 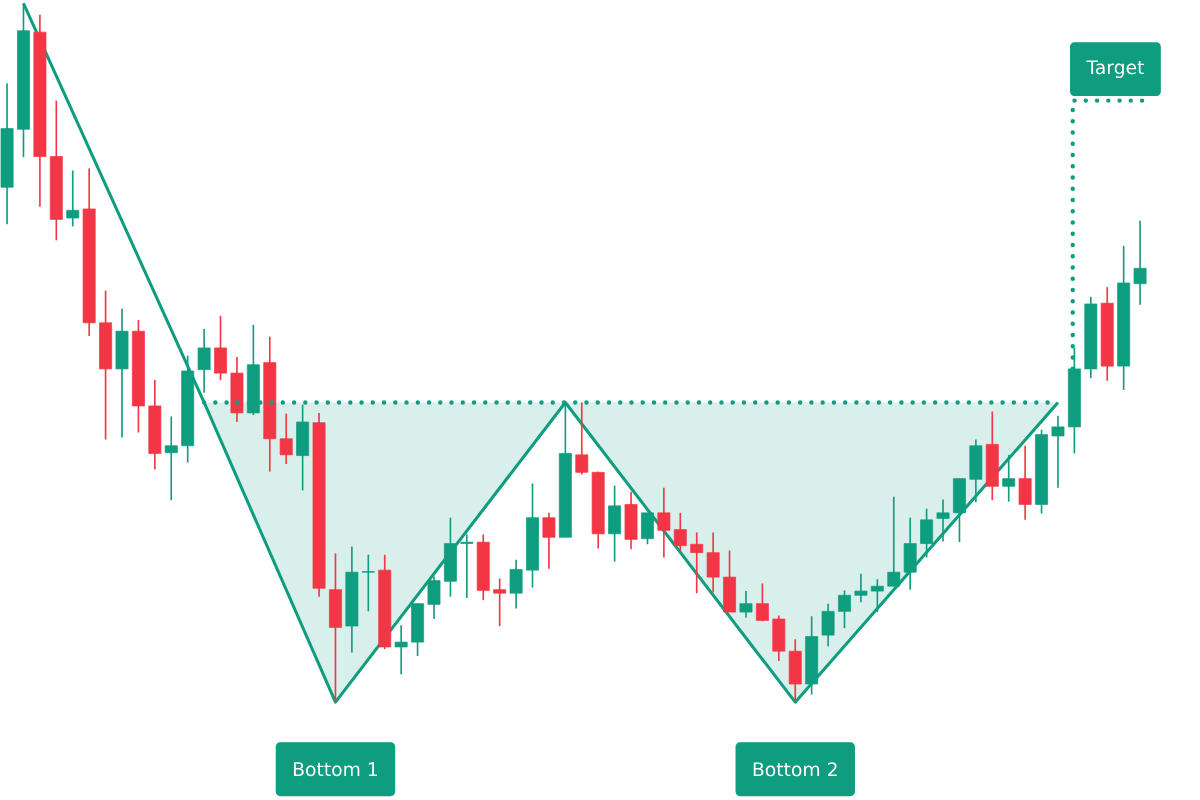 I want to click on text: Bottom 2, so click(x=795, y=769).